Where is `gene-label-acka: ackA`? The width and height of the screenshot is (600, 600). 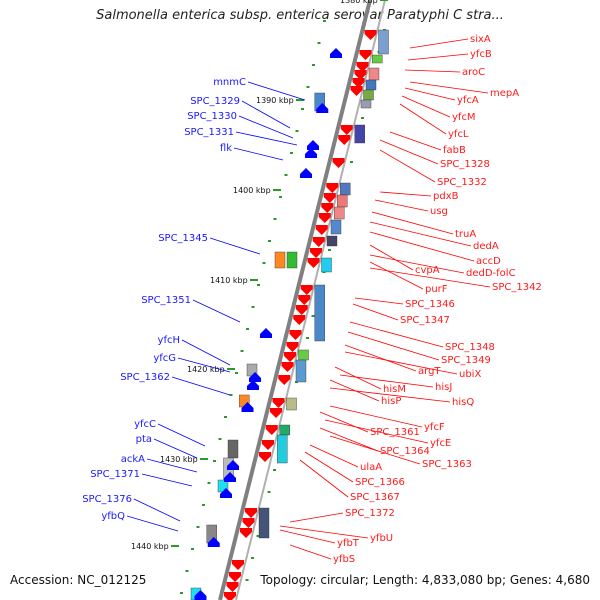 gene-label-acka: ackA is located at coordinates (133, 459).